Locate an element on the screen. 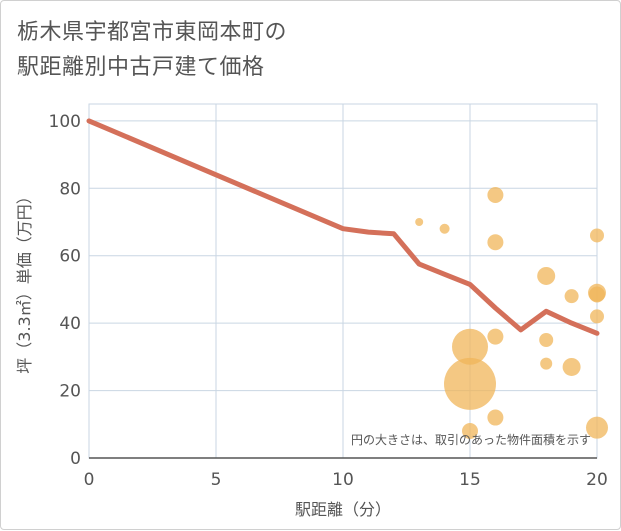 This screenshot has width=621, height=531. y-axis-title: 坪（3.3㎡）単価（万円） is located at coordinates (24, 280).